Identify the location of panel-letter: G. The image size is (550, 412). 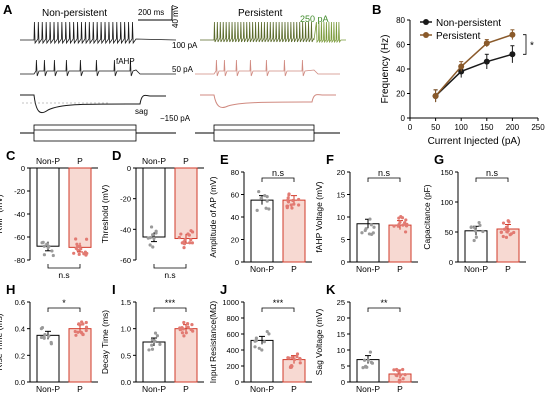
(439, 159).